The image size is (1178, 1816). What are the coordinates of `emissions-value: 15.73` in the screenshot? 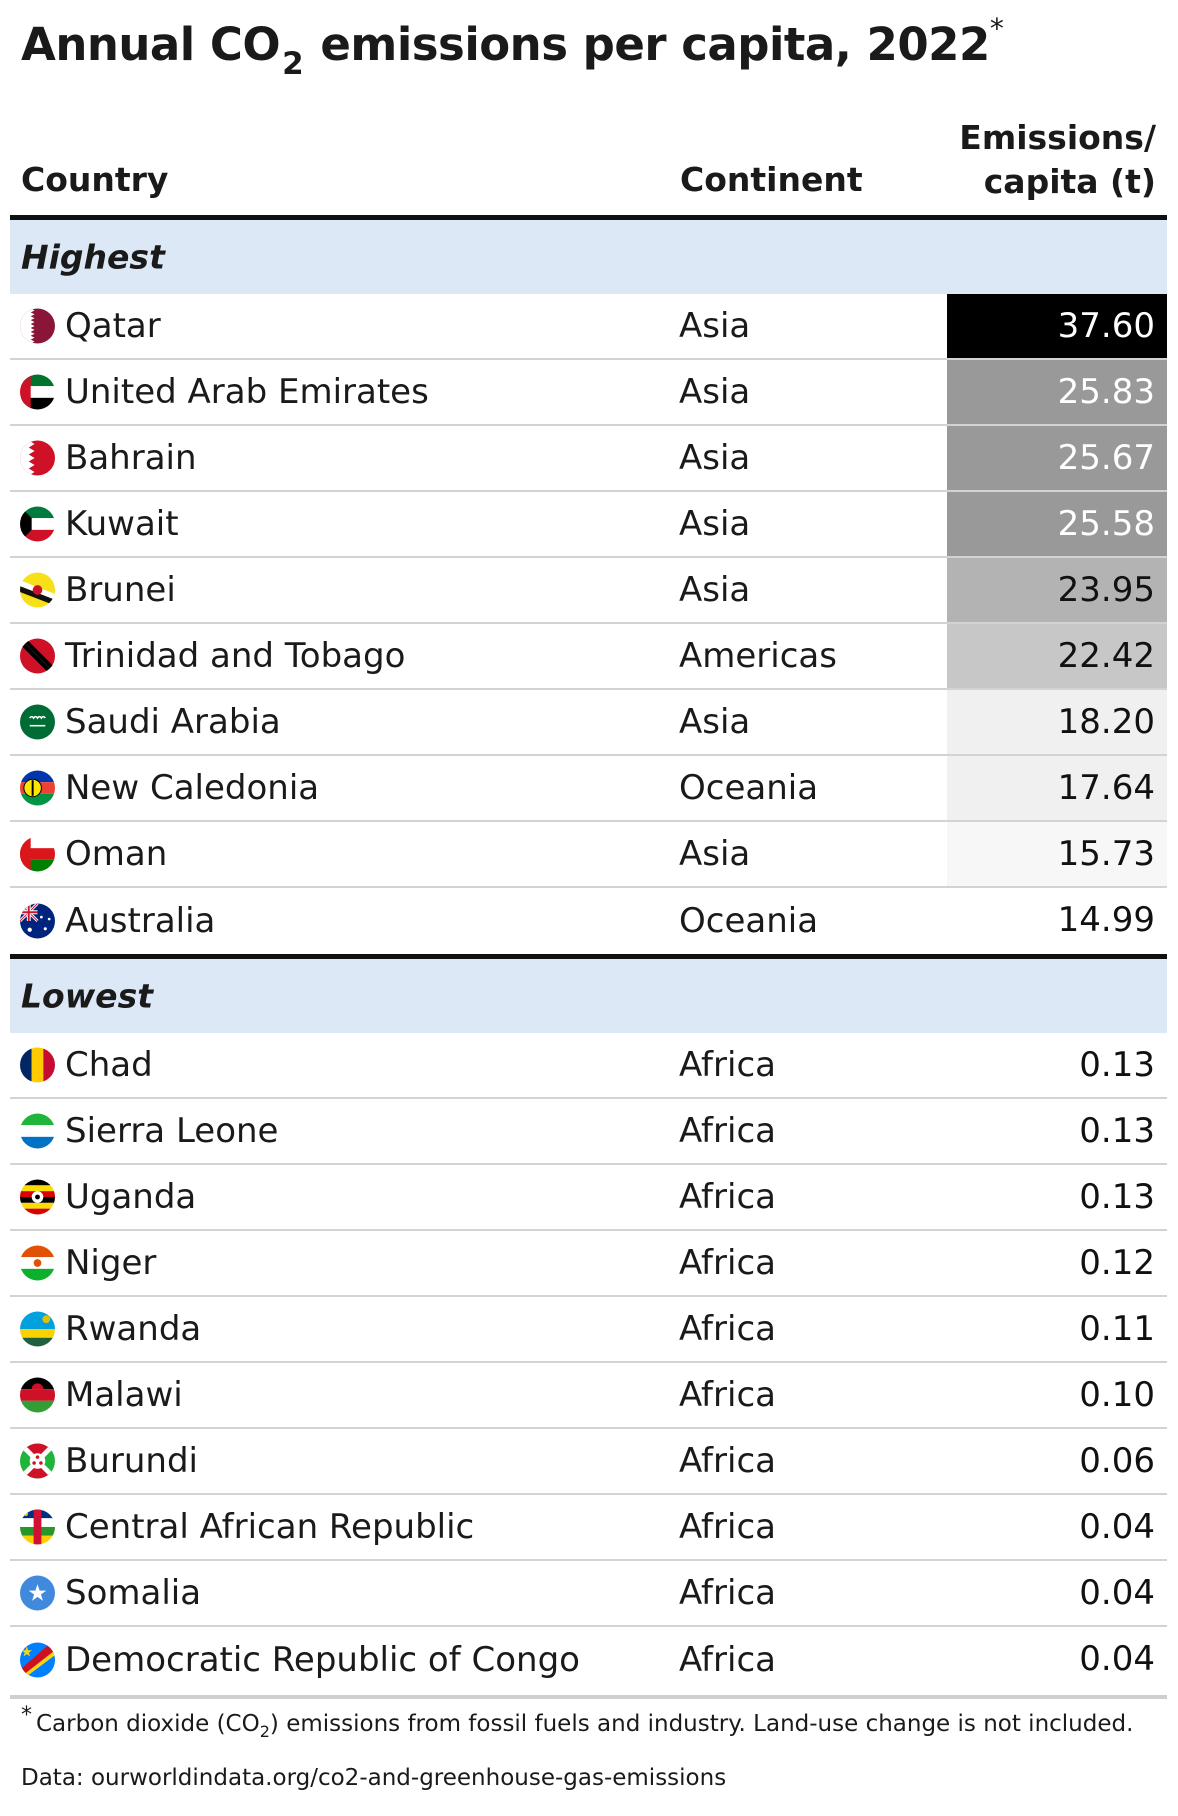 It's located at (1106, 854).